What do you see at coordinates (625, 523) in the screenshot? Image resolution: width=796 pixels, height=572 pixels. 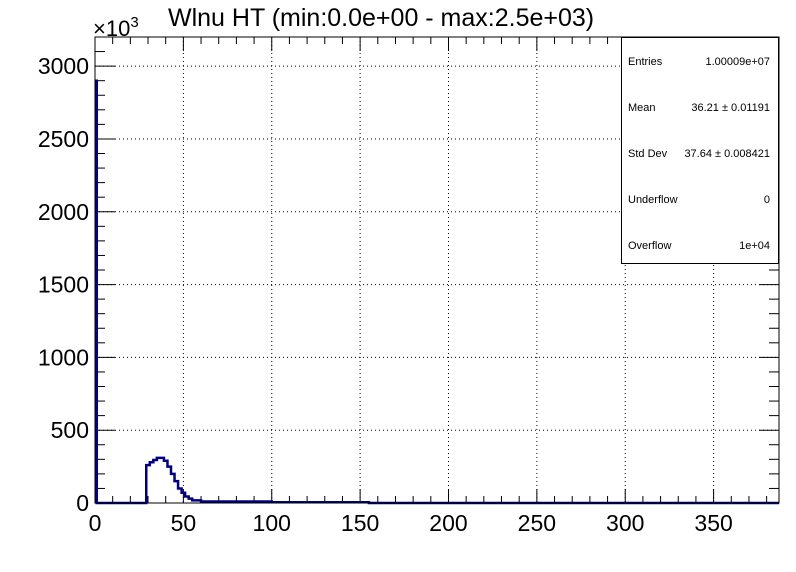 I see `x-tick-label: 300` at bounding box center [625, 523].